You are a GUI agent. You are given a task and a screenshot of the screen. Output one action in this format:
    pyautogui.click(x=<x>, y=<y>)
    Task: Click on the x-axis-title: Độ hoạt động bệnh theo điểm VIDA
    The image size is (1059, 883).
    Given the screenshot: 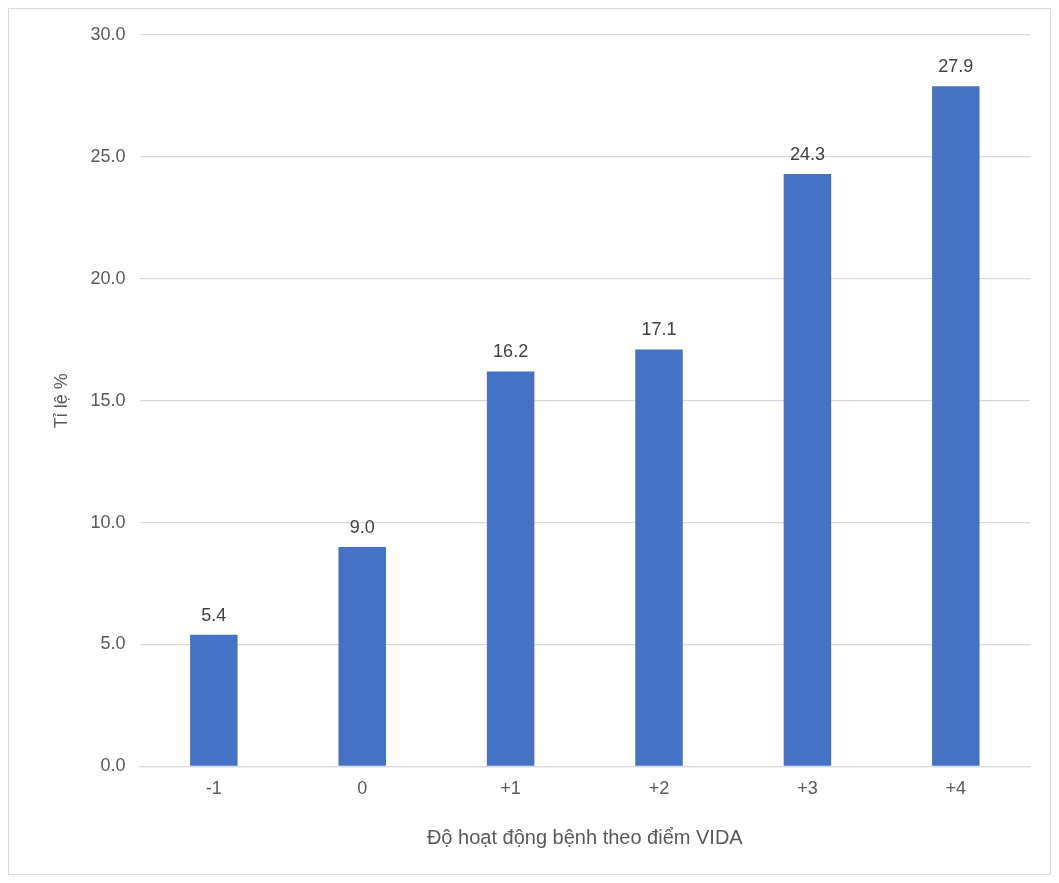 What is the action you would take?
    pyautogui.click(x=585, y=836)
    